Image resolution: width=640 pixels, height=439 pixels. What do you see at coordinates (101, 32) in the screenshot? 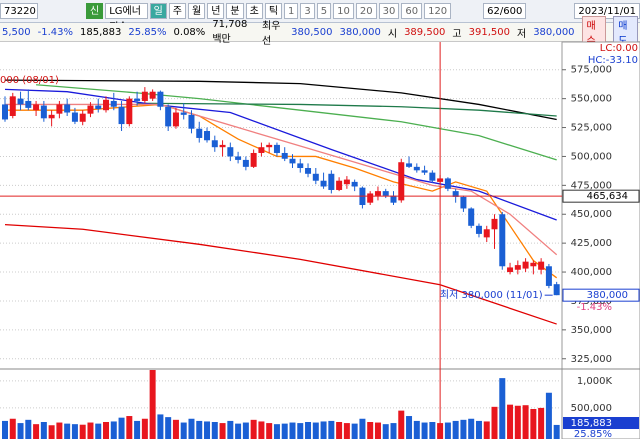
I see `quote-item: 185,883` at bounding box center [101, 32].